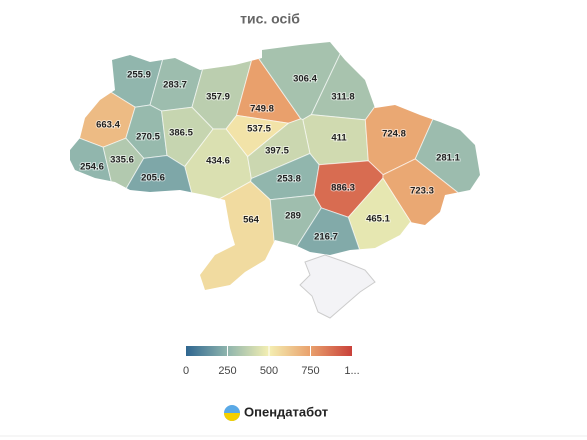 The width and height of the screenshot is (587, 440). I want to click on map-title: тис. осіб, so click(270, 19).